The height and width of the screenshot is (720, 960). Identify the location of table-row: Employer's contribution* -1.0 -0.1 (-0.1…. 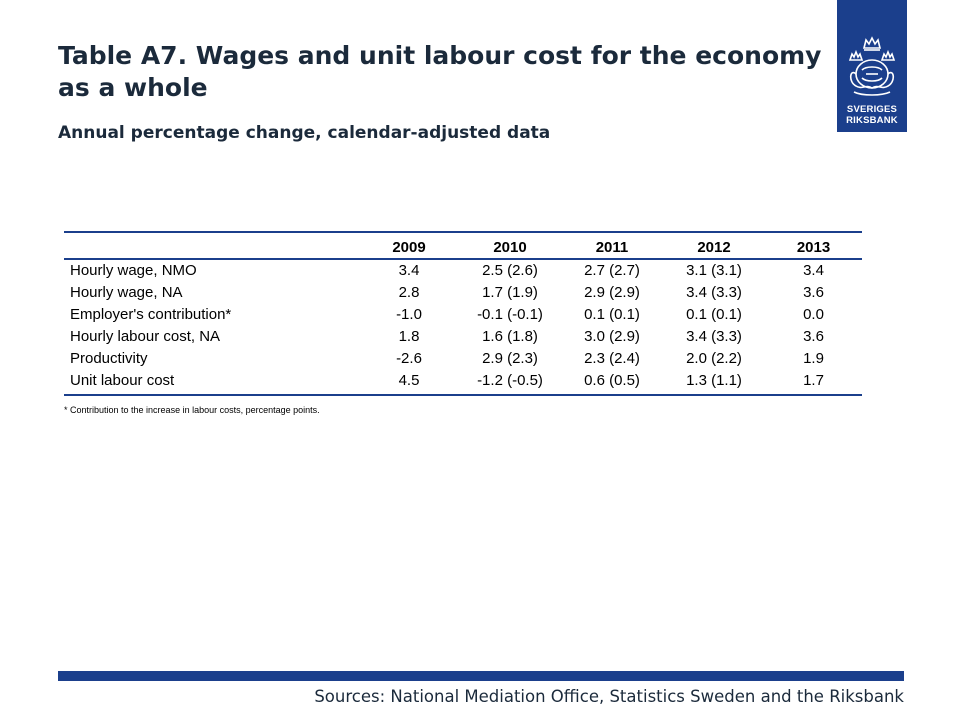
(463, 315).